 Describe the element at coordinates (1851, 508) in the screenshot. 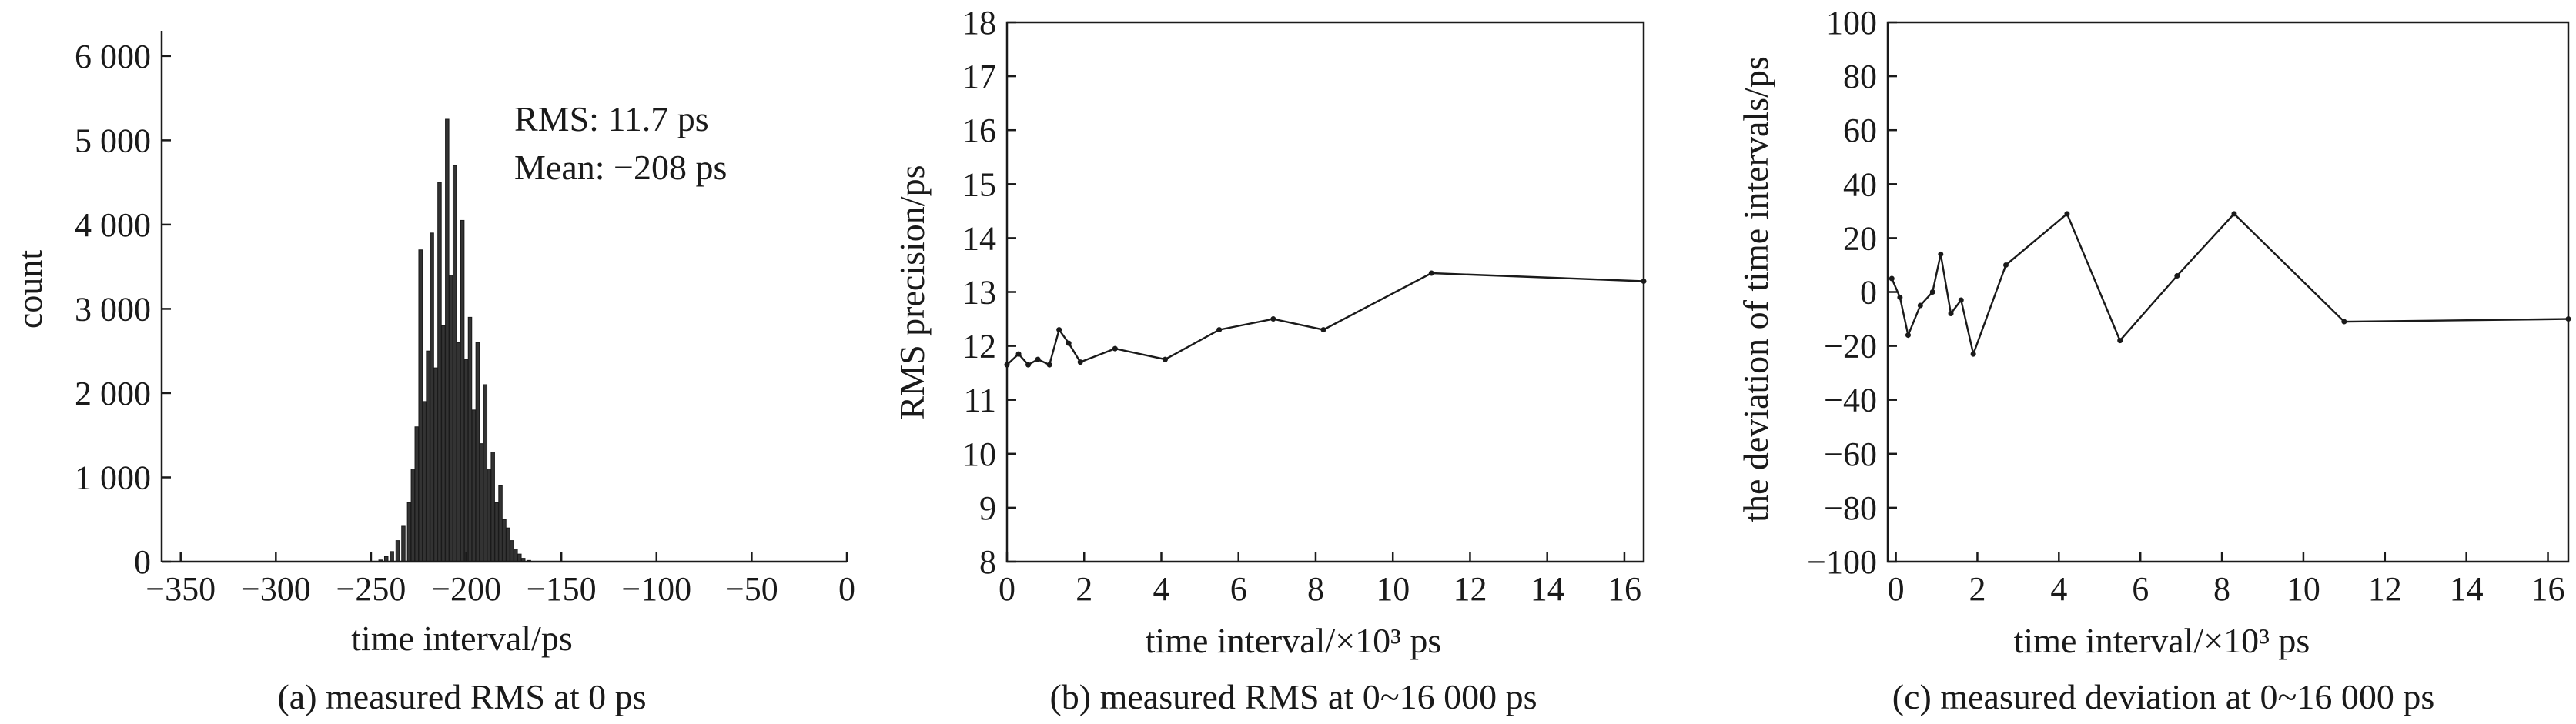

I see `y-tick-label: −80` at that location.